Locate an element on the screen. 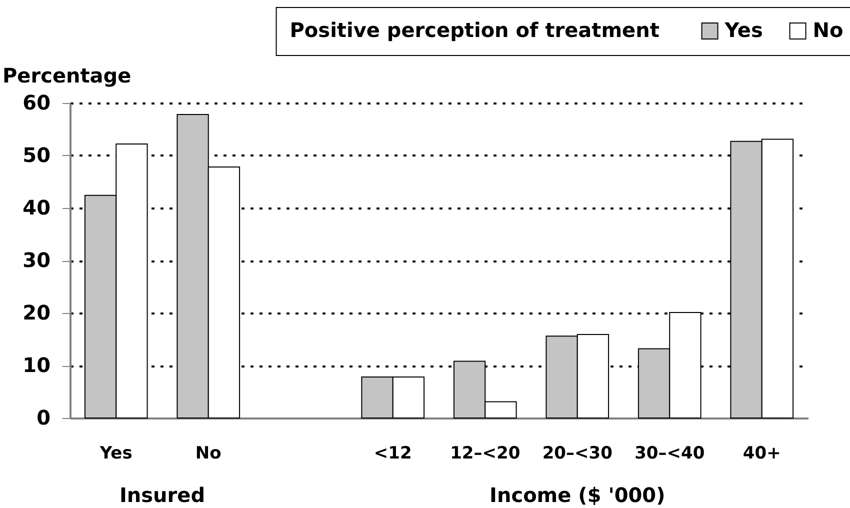  legend-label: No is located at coordinates (828, 30).